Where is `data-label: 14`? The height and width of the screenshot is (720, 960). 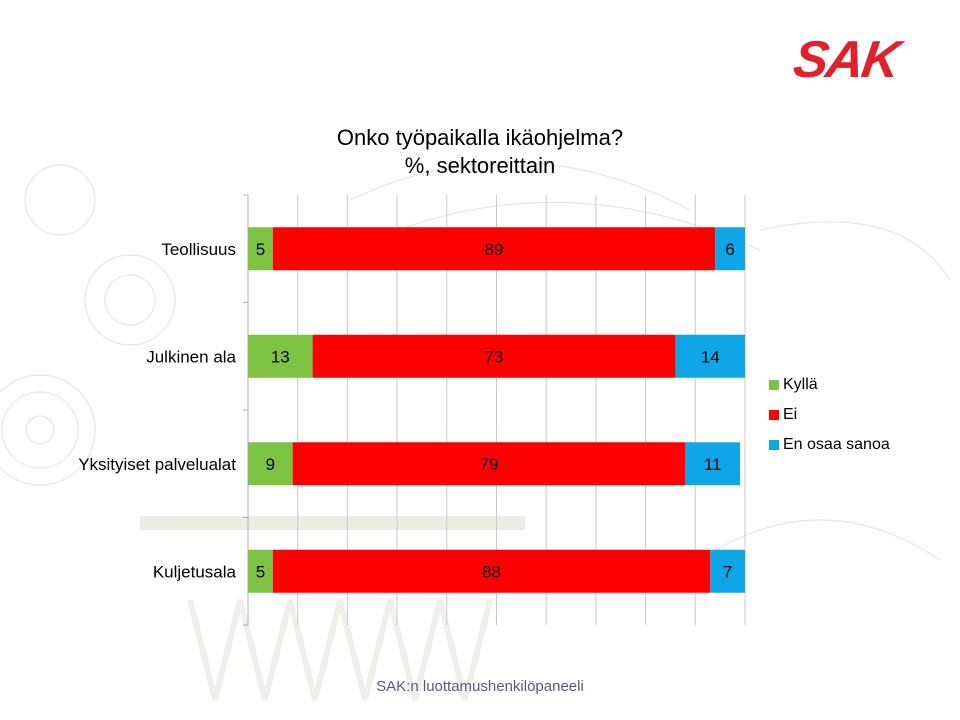
data-label: 14 is located at coordinates (710, 356).